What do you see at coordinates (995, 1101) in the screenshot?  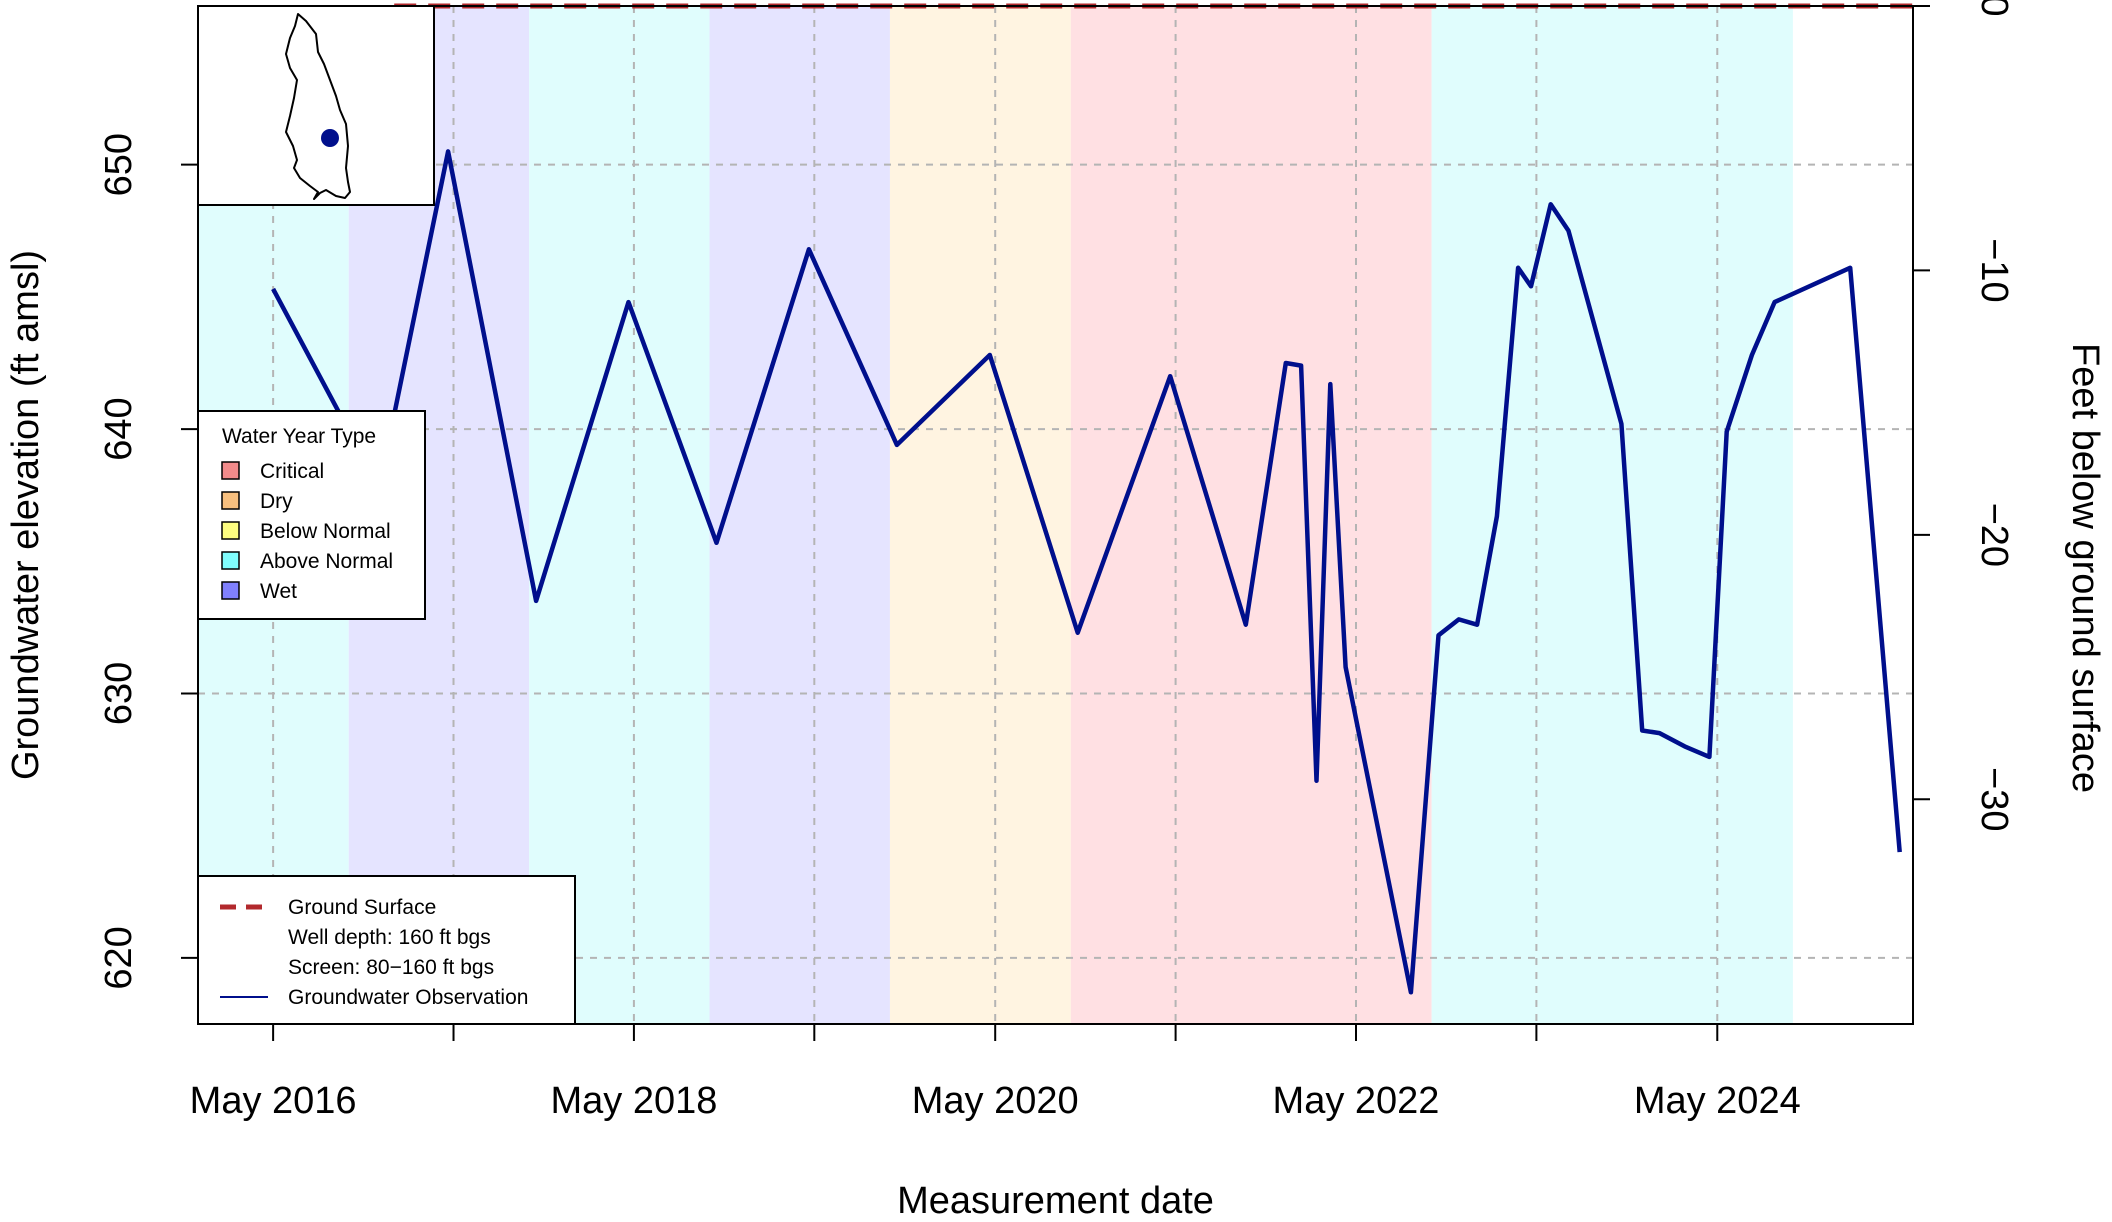 I see `x-tick-label: May 2020` at bounding box center [995, 1101].